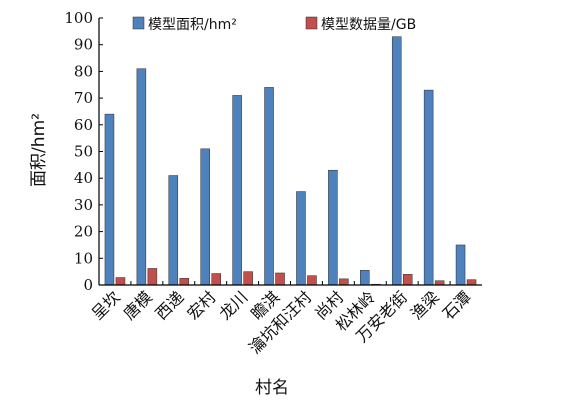 The image size is (576, 403). What do you see at coordinates (83, 152) in the screenshot?
I see `y-tick-label: 50` at bounding box center [83, 152].